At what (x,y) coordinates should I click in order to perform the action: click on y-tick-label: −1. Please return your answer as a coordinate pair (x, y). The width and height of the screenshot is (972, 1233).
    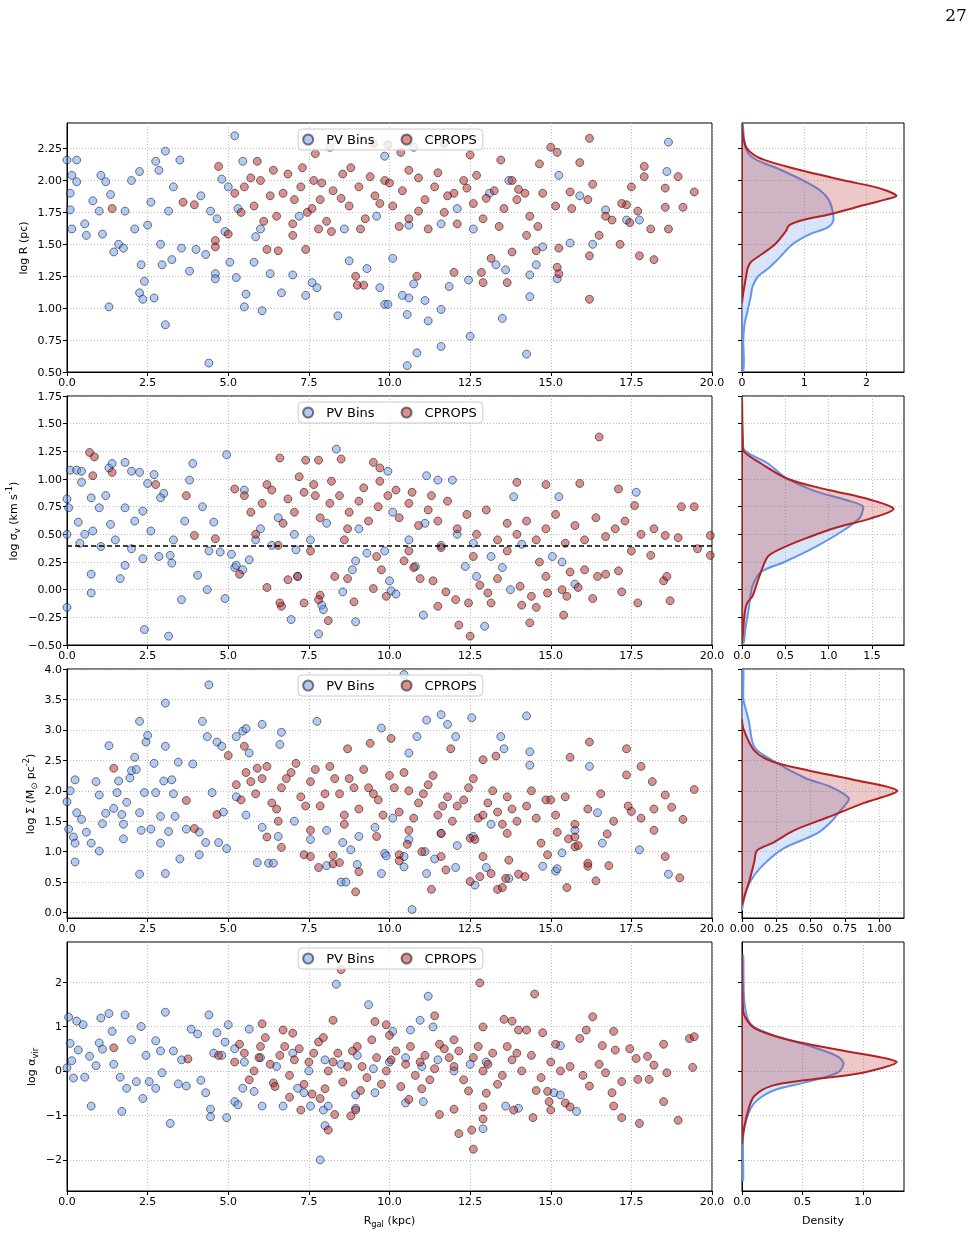
    Looking at the image, I should click on (53, 1115).